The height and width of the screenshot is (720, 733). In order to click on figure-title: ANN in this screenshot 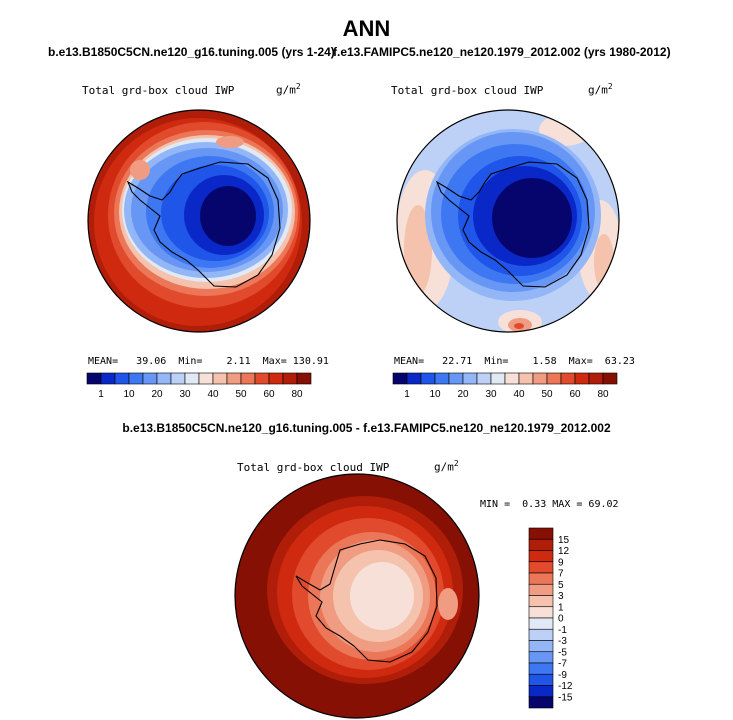, I will do `click(366, 28)`.